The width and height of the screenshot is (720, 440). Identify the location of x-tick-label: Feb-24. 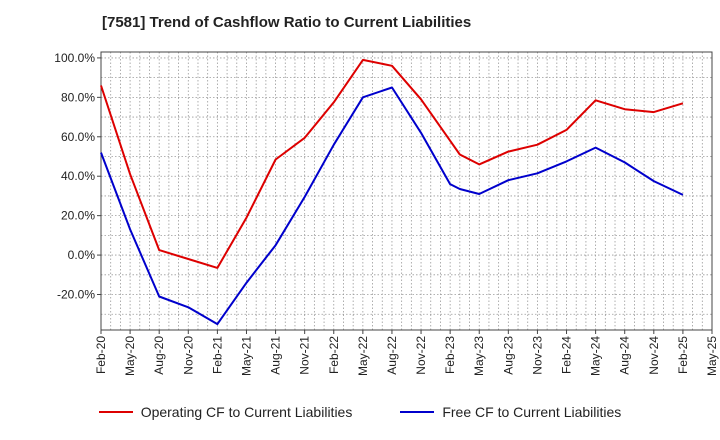
(567, 355).